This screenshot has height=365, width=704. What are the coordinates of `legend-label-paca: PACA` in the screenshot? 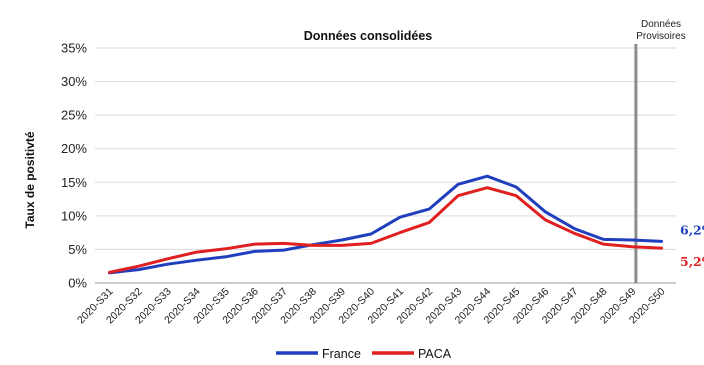 It's located at (435, 354).